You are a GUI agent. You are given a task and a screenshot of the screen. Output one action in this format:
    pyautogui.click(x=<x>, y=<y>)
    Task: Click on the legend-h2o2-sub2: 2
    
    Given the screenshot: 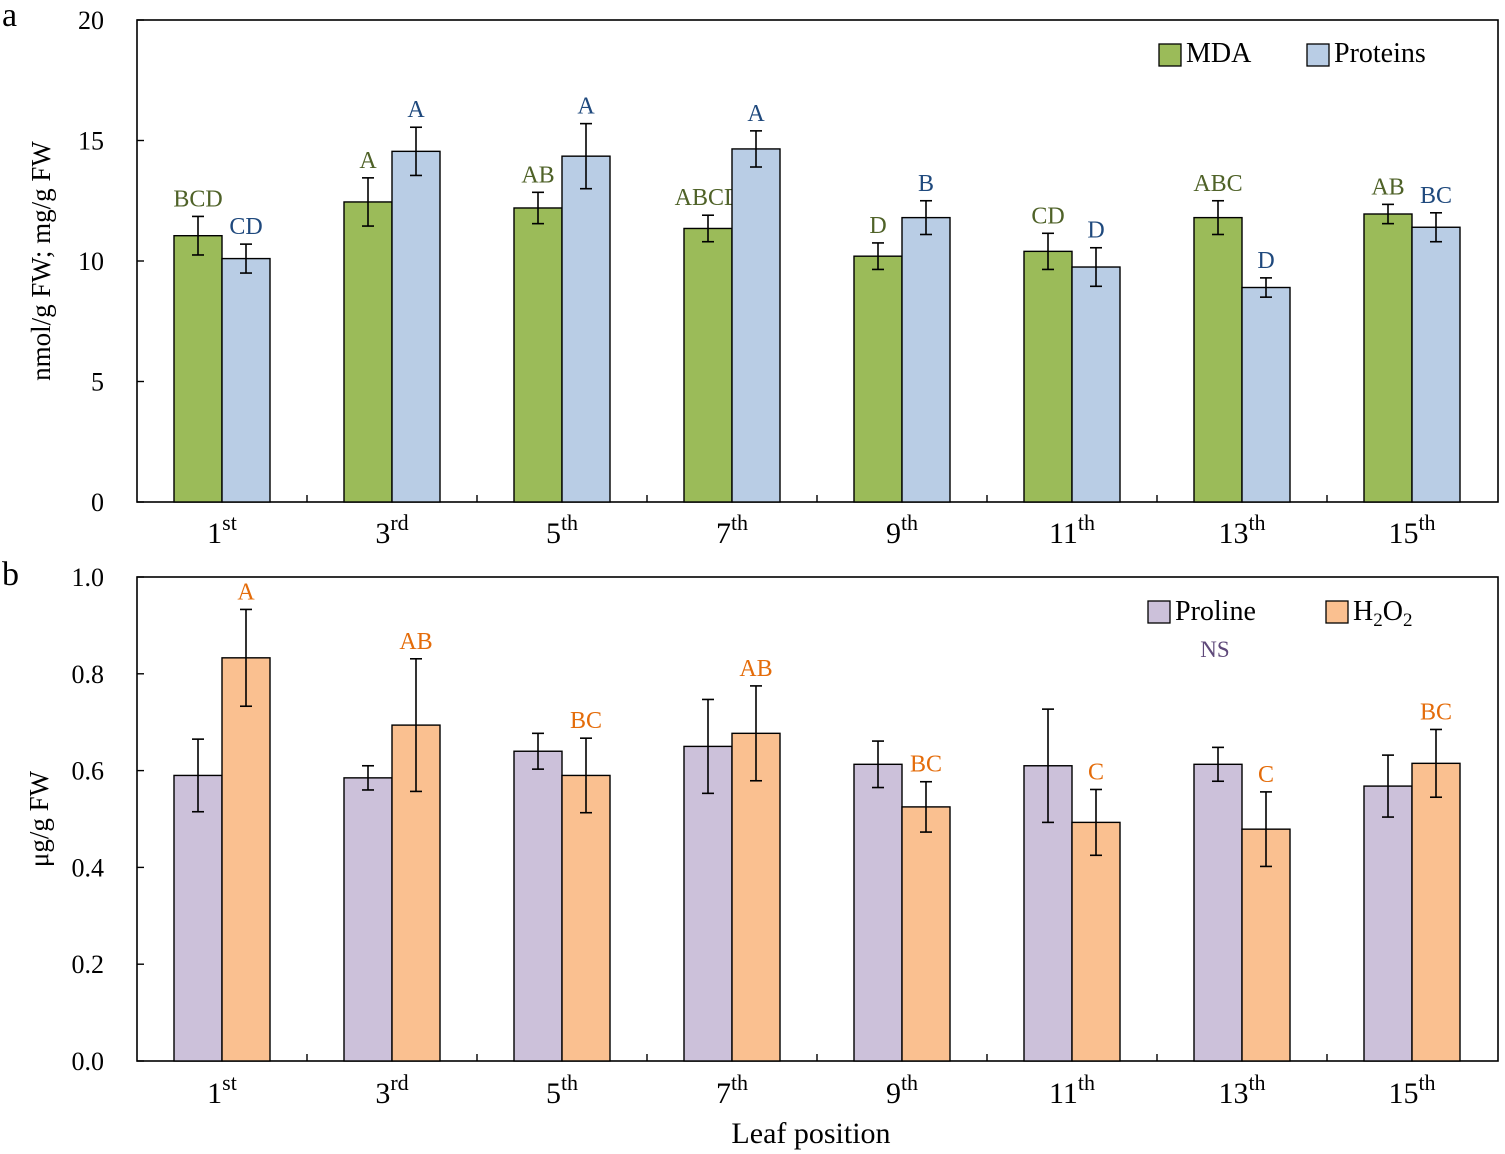 What is the action you would take?
    pyautogui.click(x=1408, y=620)
    